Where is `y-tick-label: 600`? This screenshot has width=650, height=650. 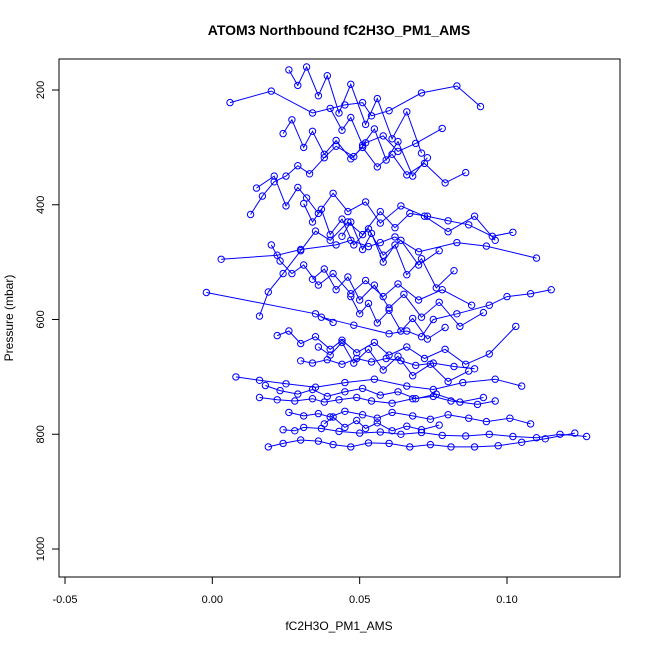 y-tick-label: 600 is located at coordinates (41, 319).